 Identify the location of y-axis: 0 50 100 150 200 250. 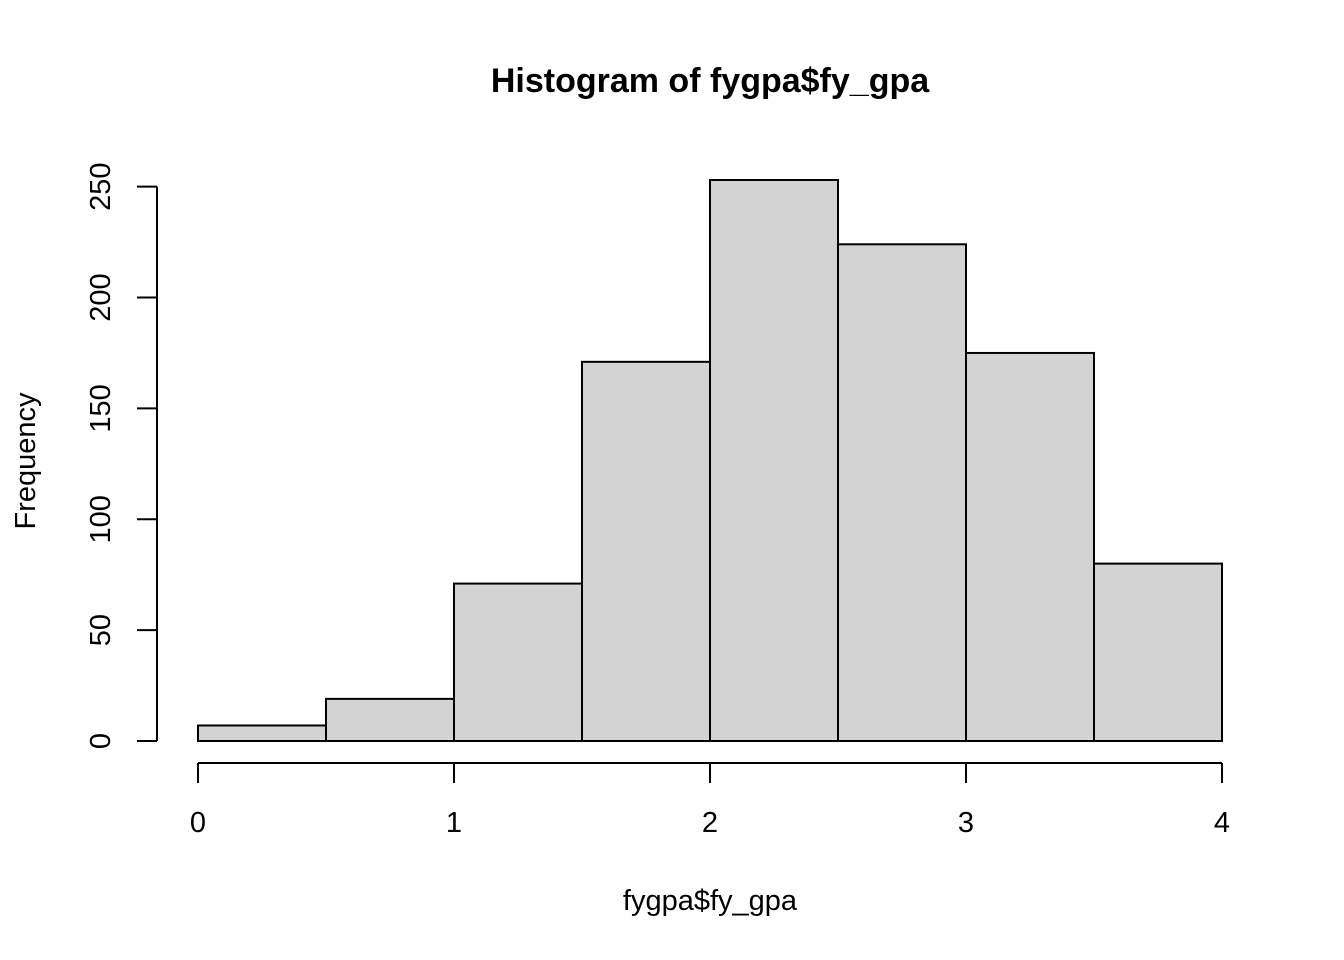
(121, 455).